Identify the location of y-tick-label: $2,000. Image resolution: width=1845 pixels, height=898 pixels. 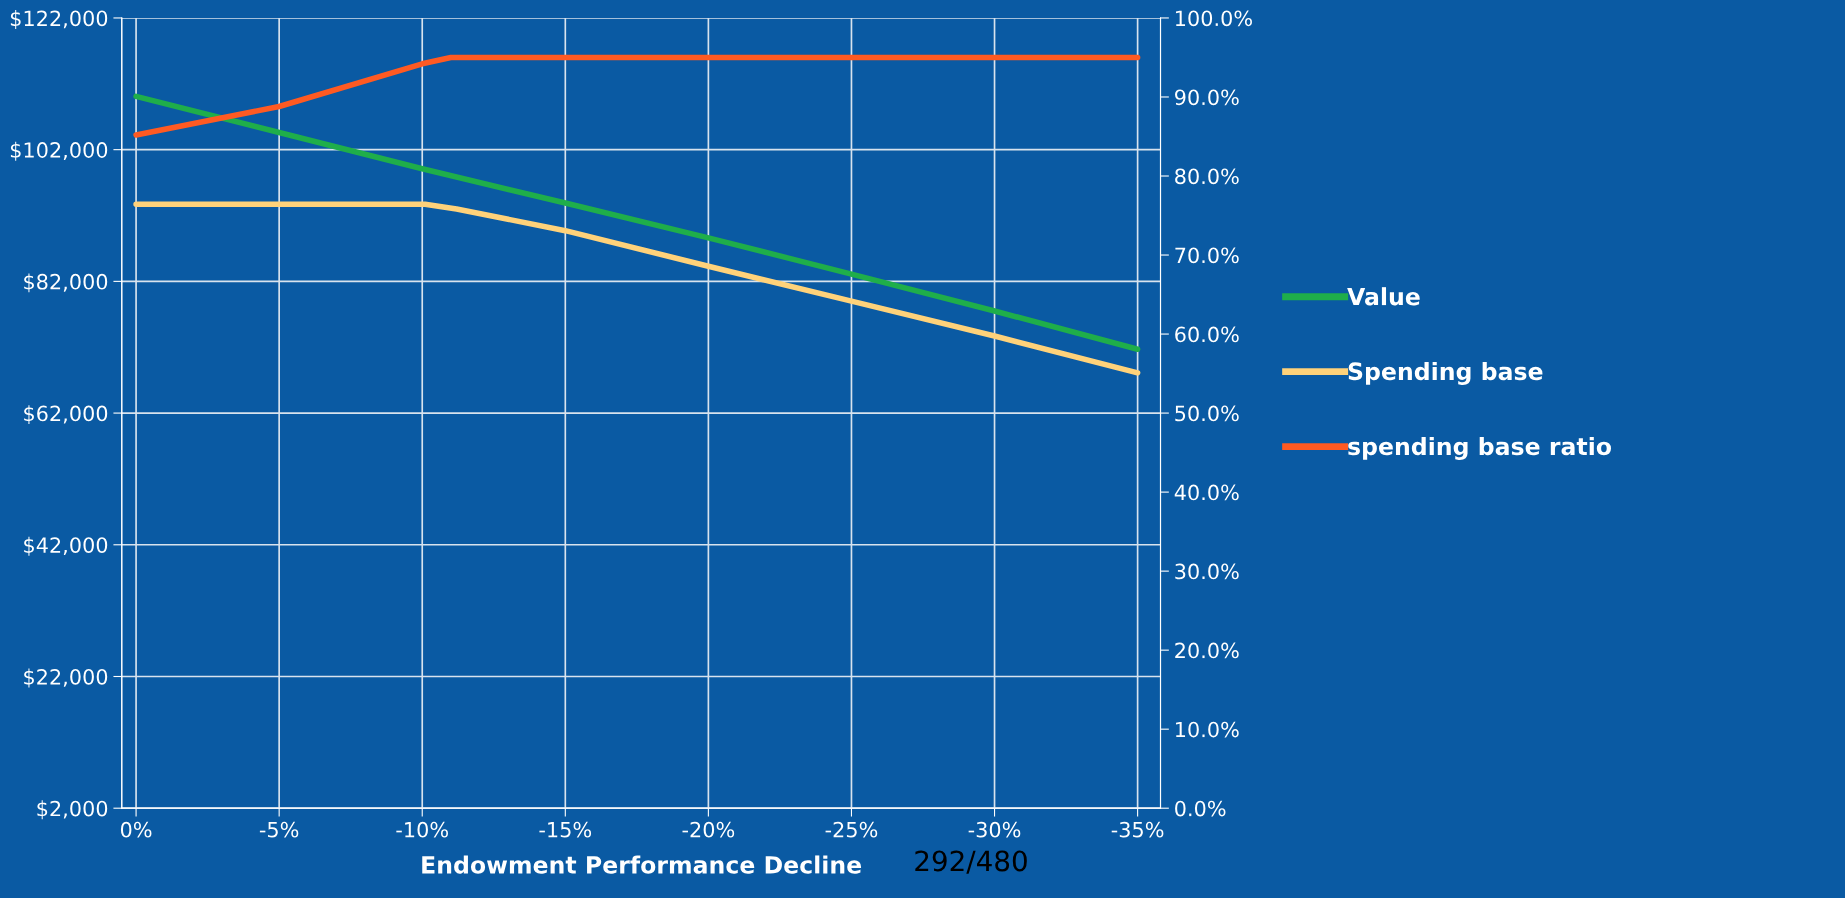
(72, 810).